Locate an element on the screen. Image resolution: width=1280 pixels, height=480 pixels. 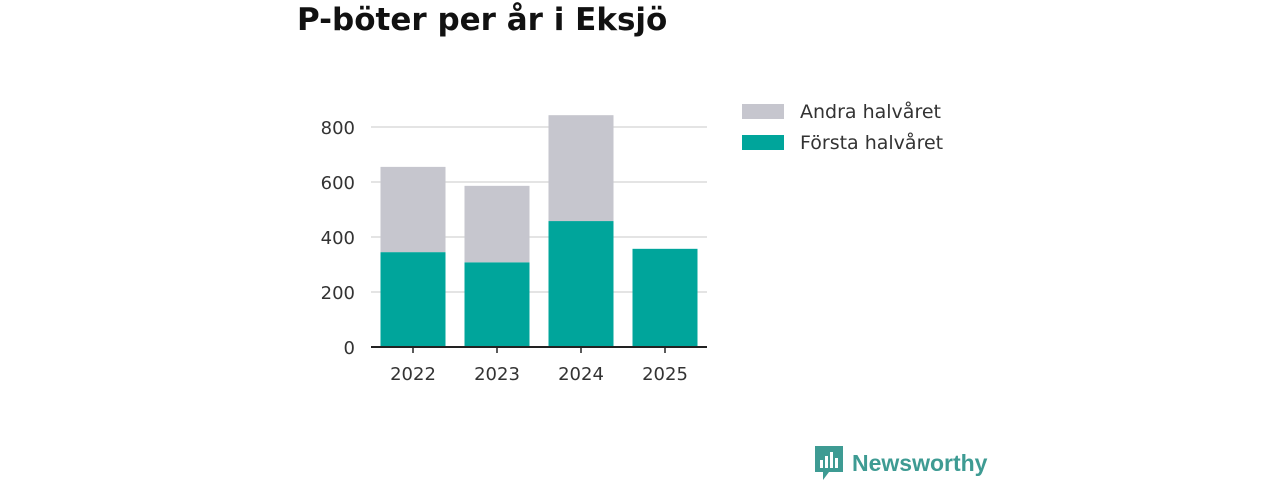
newsworthy-logo-icon is located at coordinates (829, 463).